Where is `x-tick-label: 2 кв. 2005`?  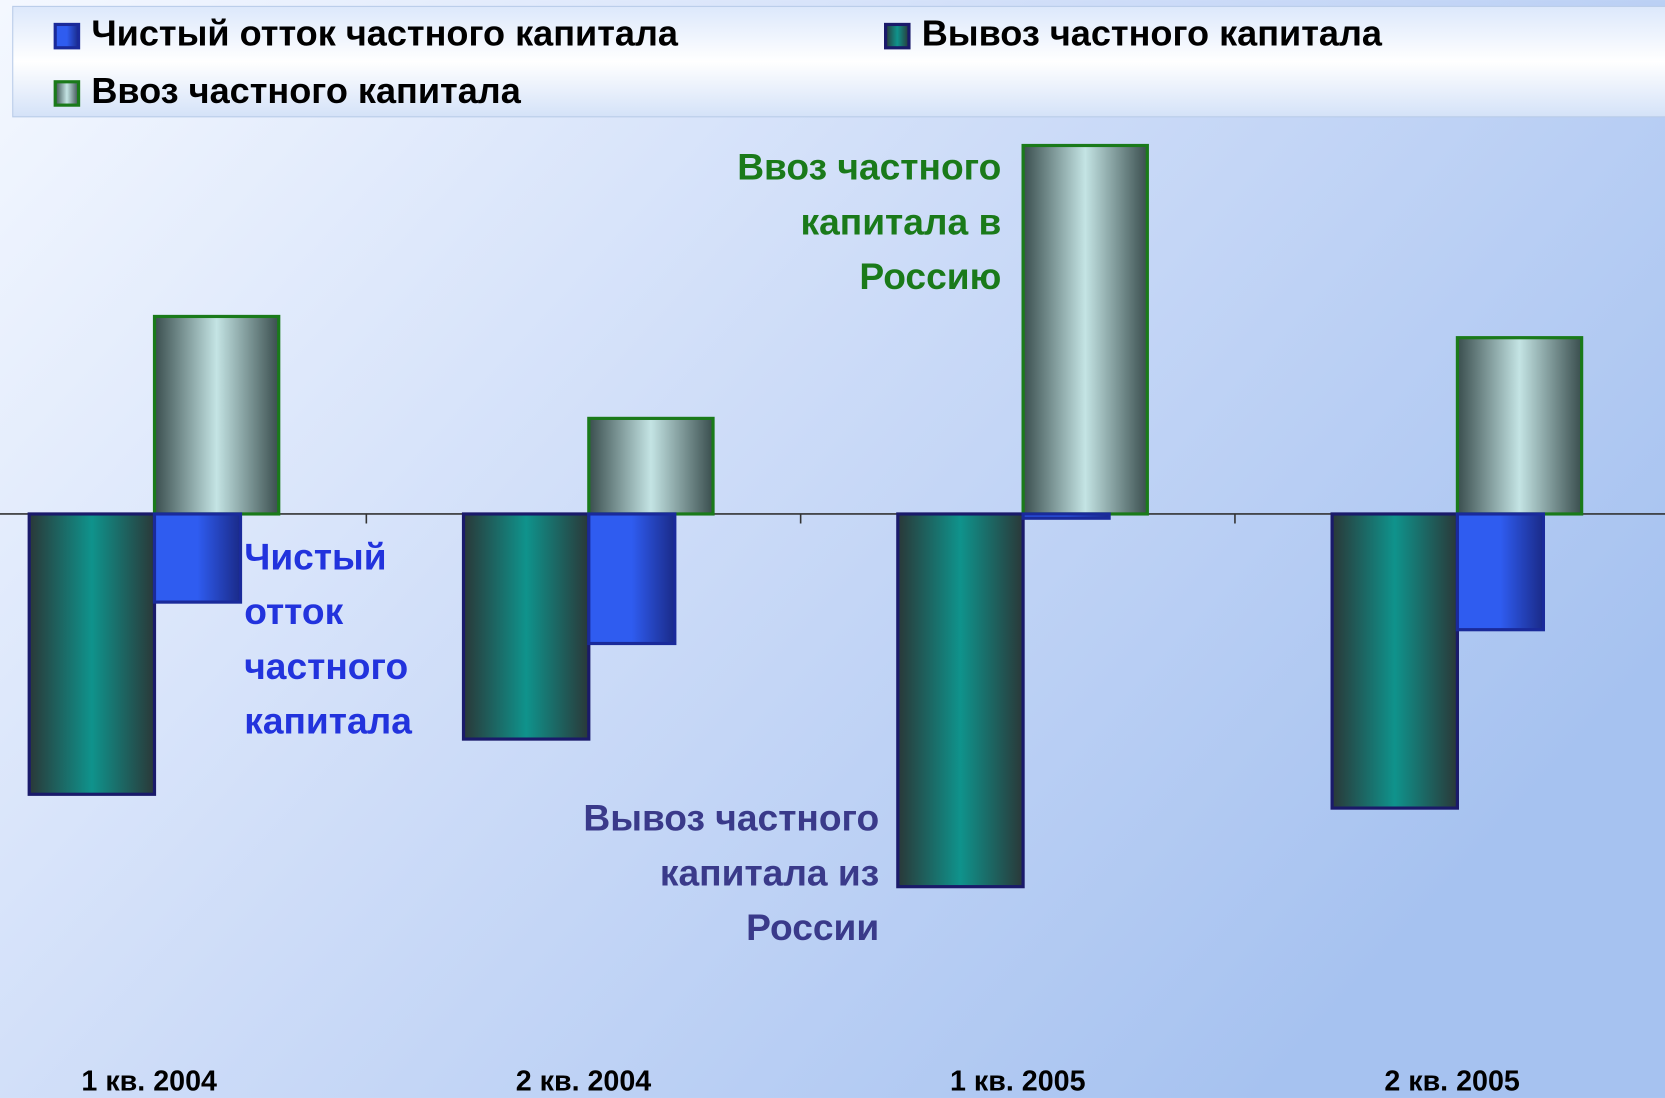 x-tick-label: 2 кв. 2005 is located at coordinates (1452, 1082).